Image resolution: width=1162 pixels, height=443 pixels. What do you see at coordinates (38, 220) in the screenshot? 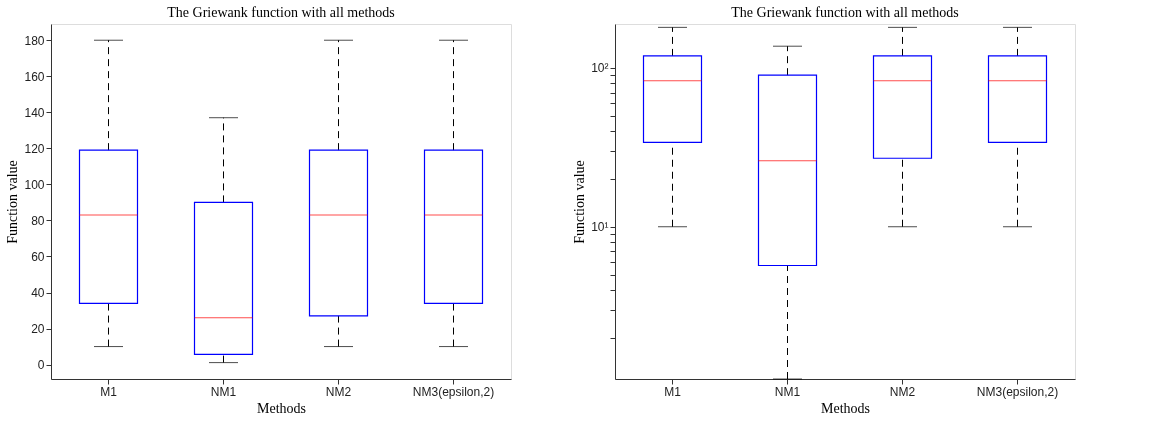
I see `y-tick-label: 80` at bounding box center [38, 220].